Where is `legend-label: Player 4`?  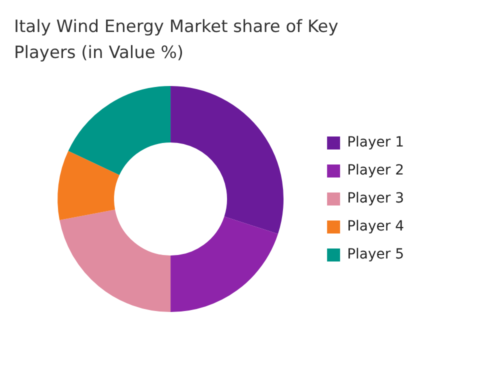 legend-label: Player 4 is located at coordinates (375, 226).